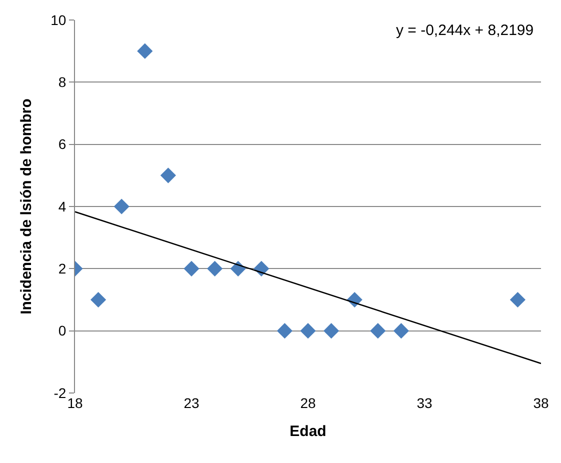  What do you see at coordinates (26, 206) in the screenshot?
I see `y-axis-title: Incidencia de lsión de hombro` at bounding box center [26, 206].